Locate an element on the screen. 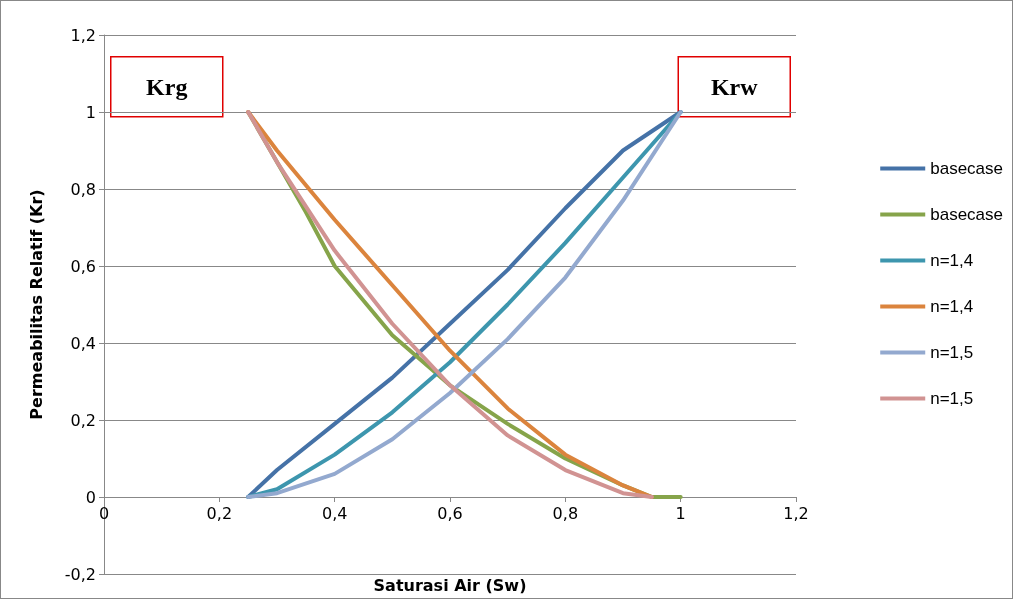 This screenshot has width=1013, height=599. x-tick-label: 0,6 is located at coordinates (450, 513).